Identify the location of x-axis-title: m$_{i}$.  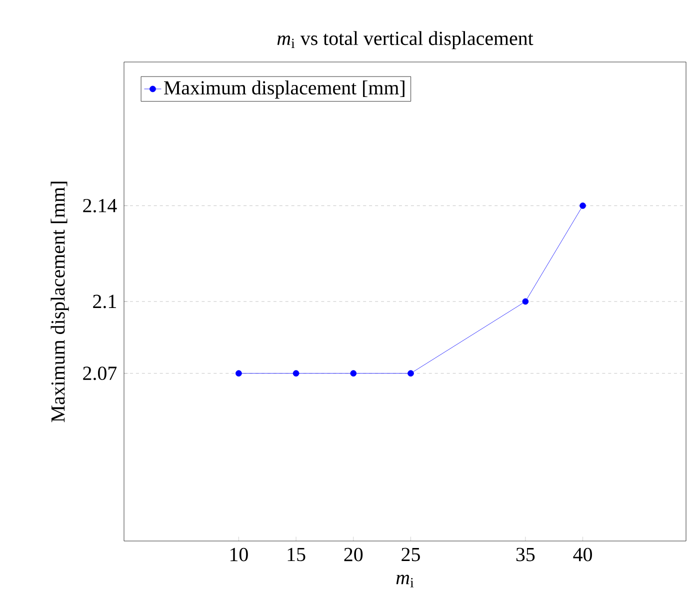
(405, 581).